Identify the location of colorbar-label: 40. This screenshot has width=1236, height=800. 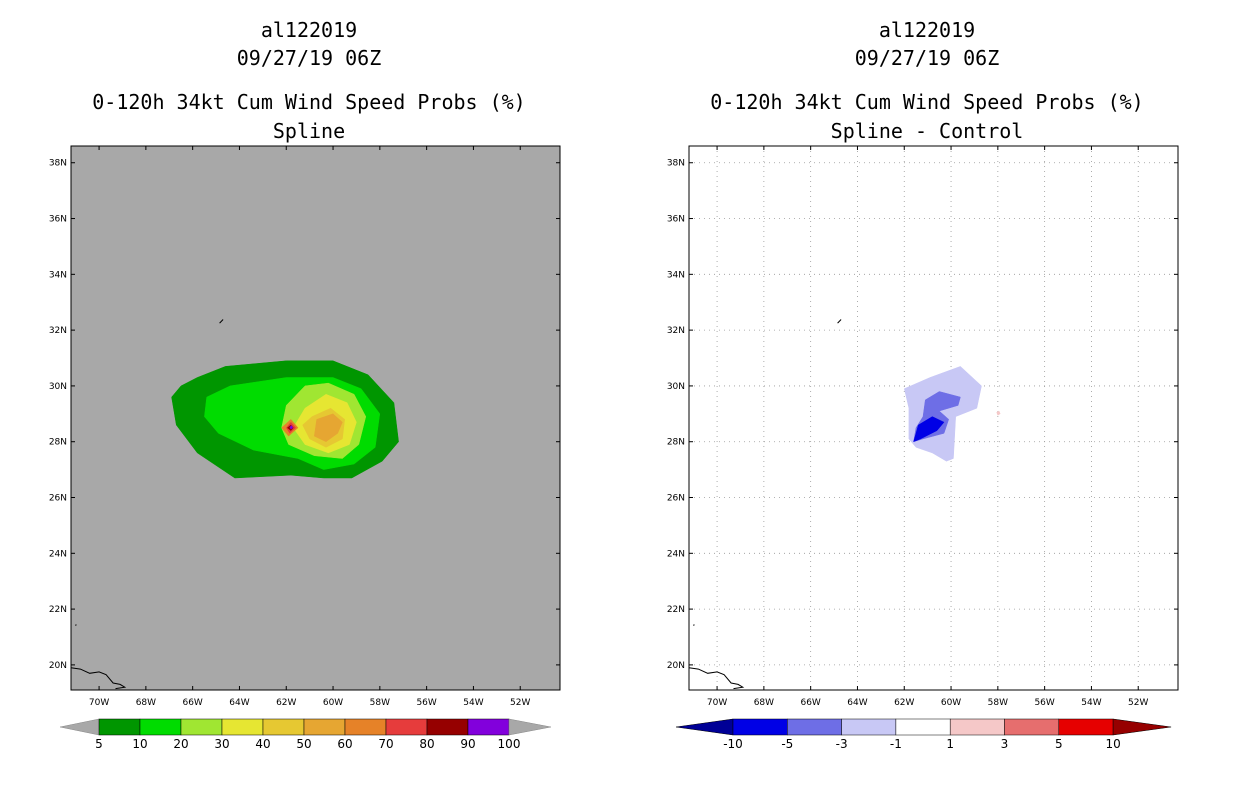
(262, 744).